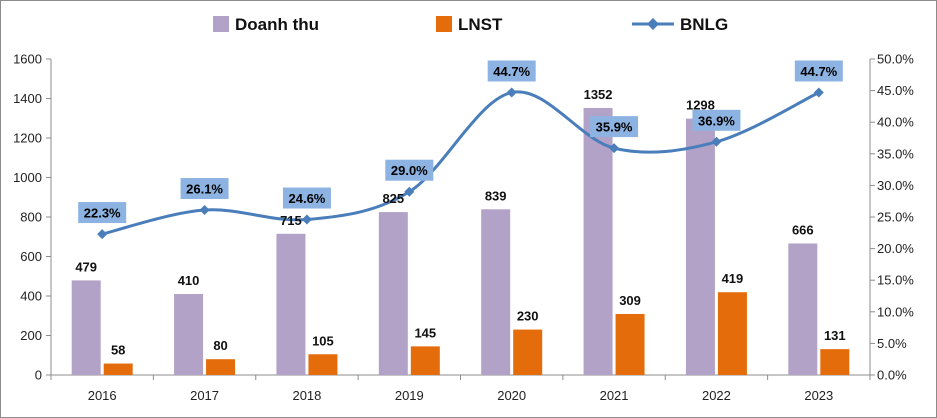  What do you see at coordinates (895, 248) in the screenshot?
I see `y-right-tick-label: 20.0%` at bounding box center [895, 248].